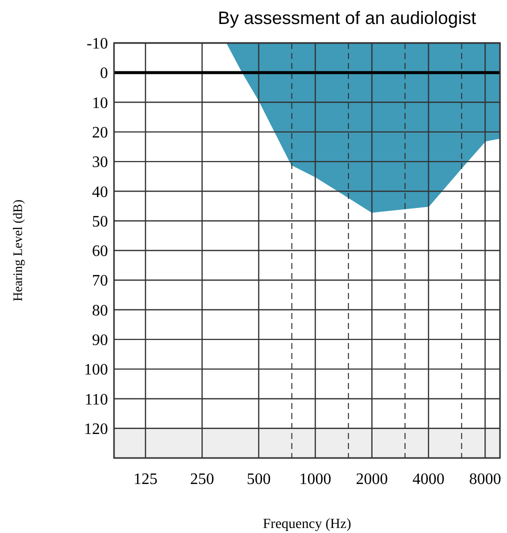  I want to click on x-tick-label: 4000, so click(428, 479).